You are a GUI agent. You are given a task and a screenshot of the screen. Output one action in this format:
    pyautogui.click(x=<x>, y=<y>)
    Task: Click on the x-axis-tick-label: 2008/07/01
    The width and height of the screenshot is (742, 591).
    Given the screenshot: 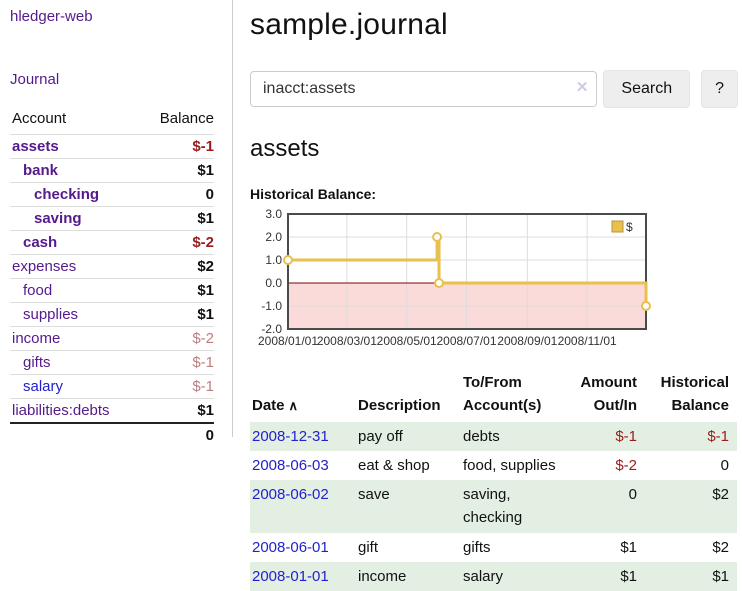 What is the action you would take?
    pyautogui.click(x=466, y=341)
    